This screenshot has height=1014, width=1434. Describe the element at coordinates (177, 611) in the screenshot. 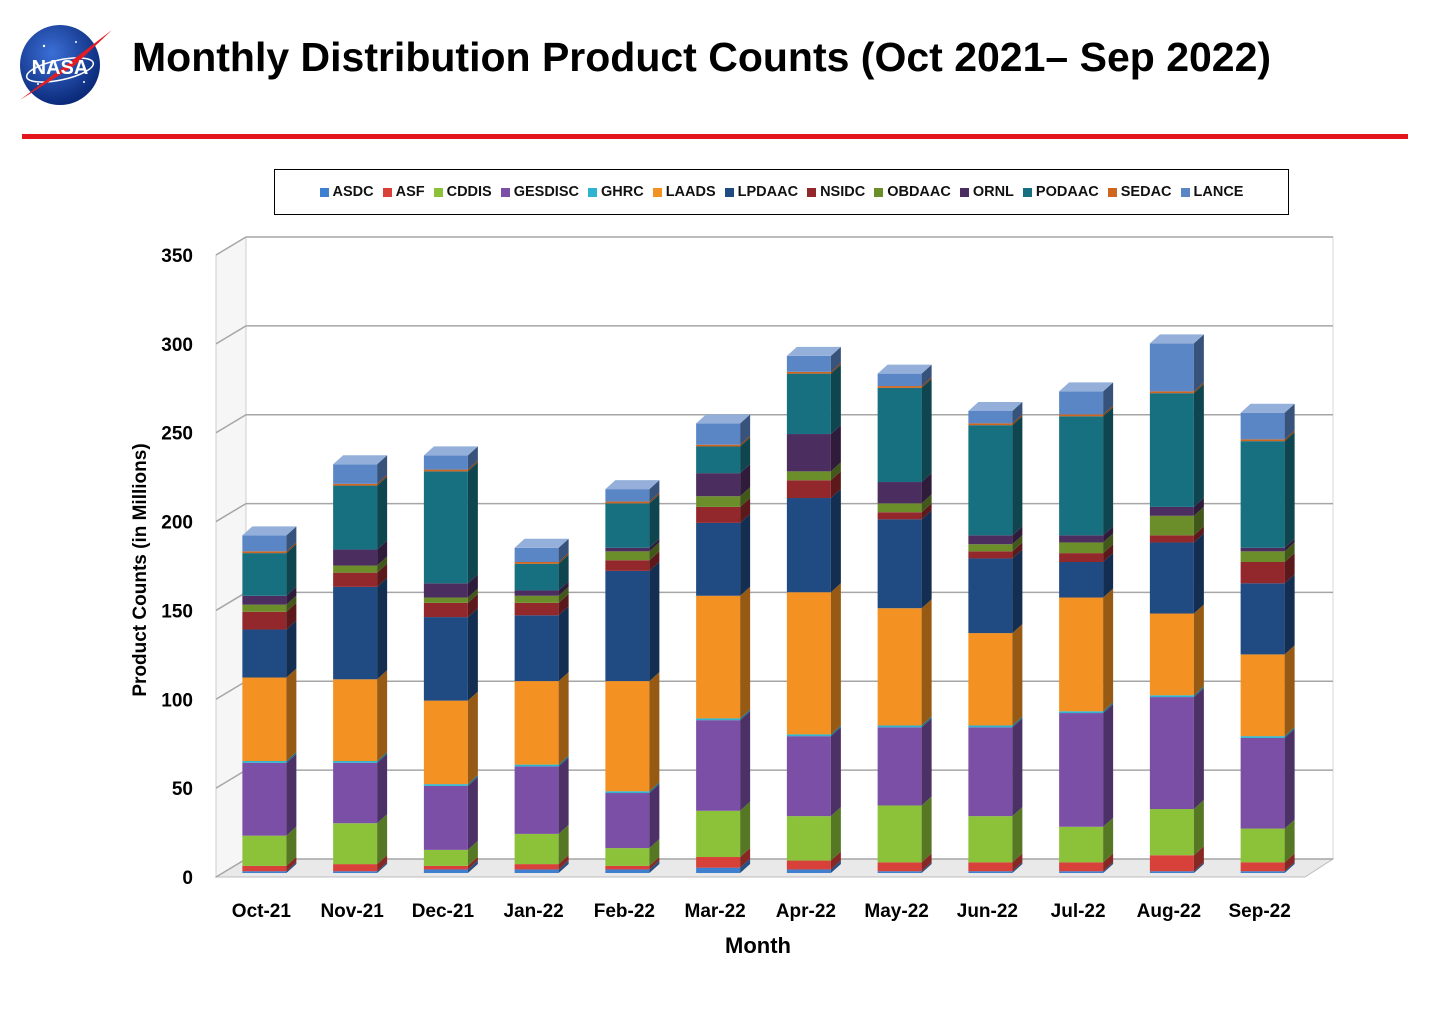

I see `y-tick-label: 150` at that location.